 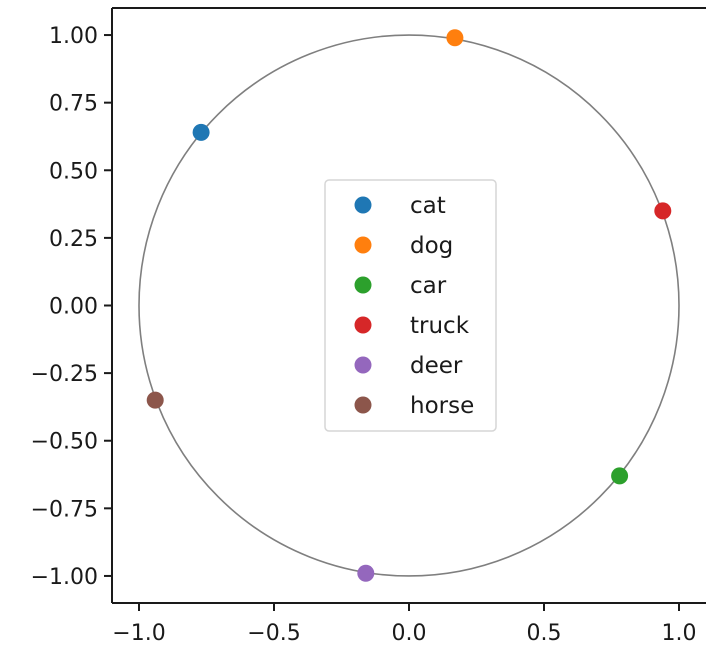 I want to click on data-point-cat, so click(x=201, y=132).